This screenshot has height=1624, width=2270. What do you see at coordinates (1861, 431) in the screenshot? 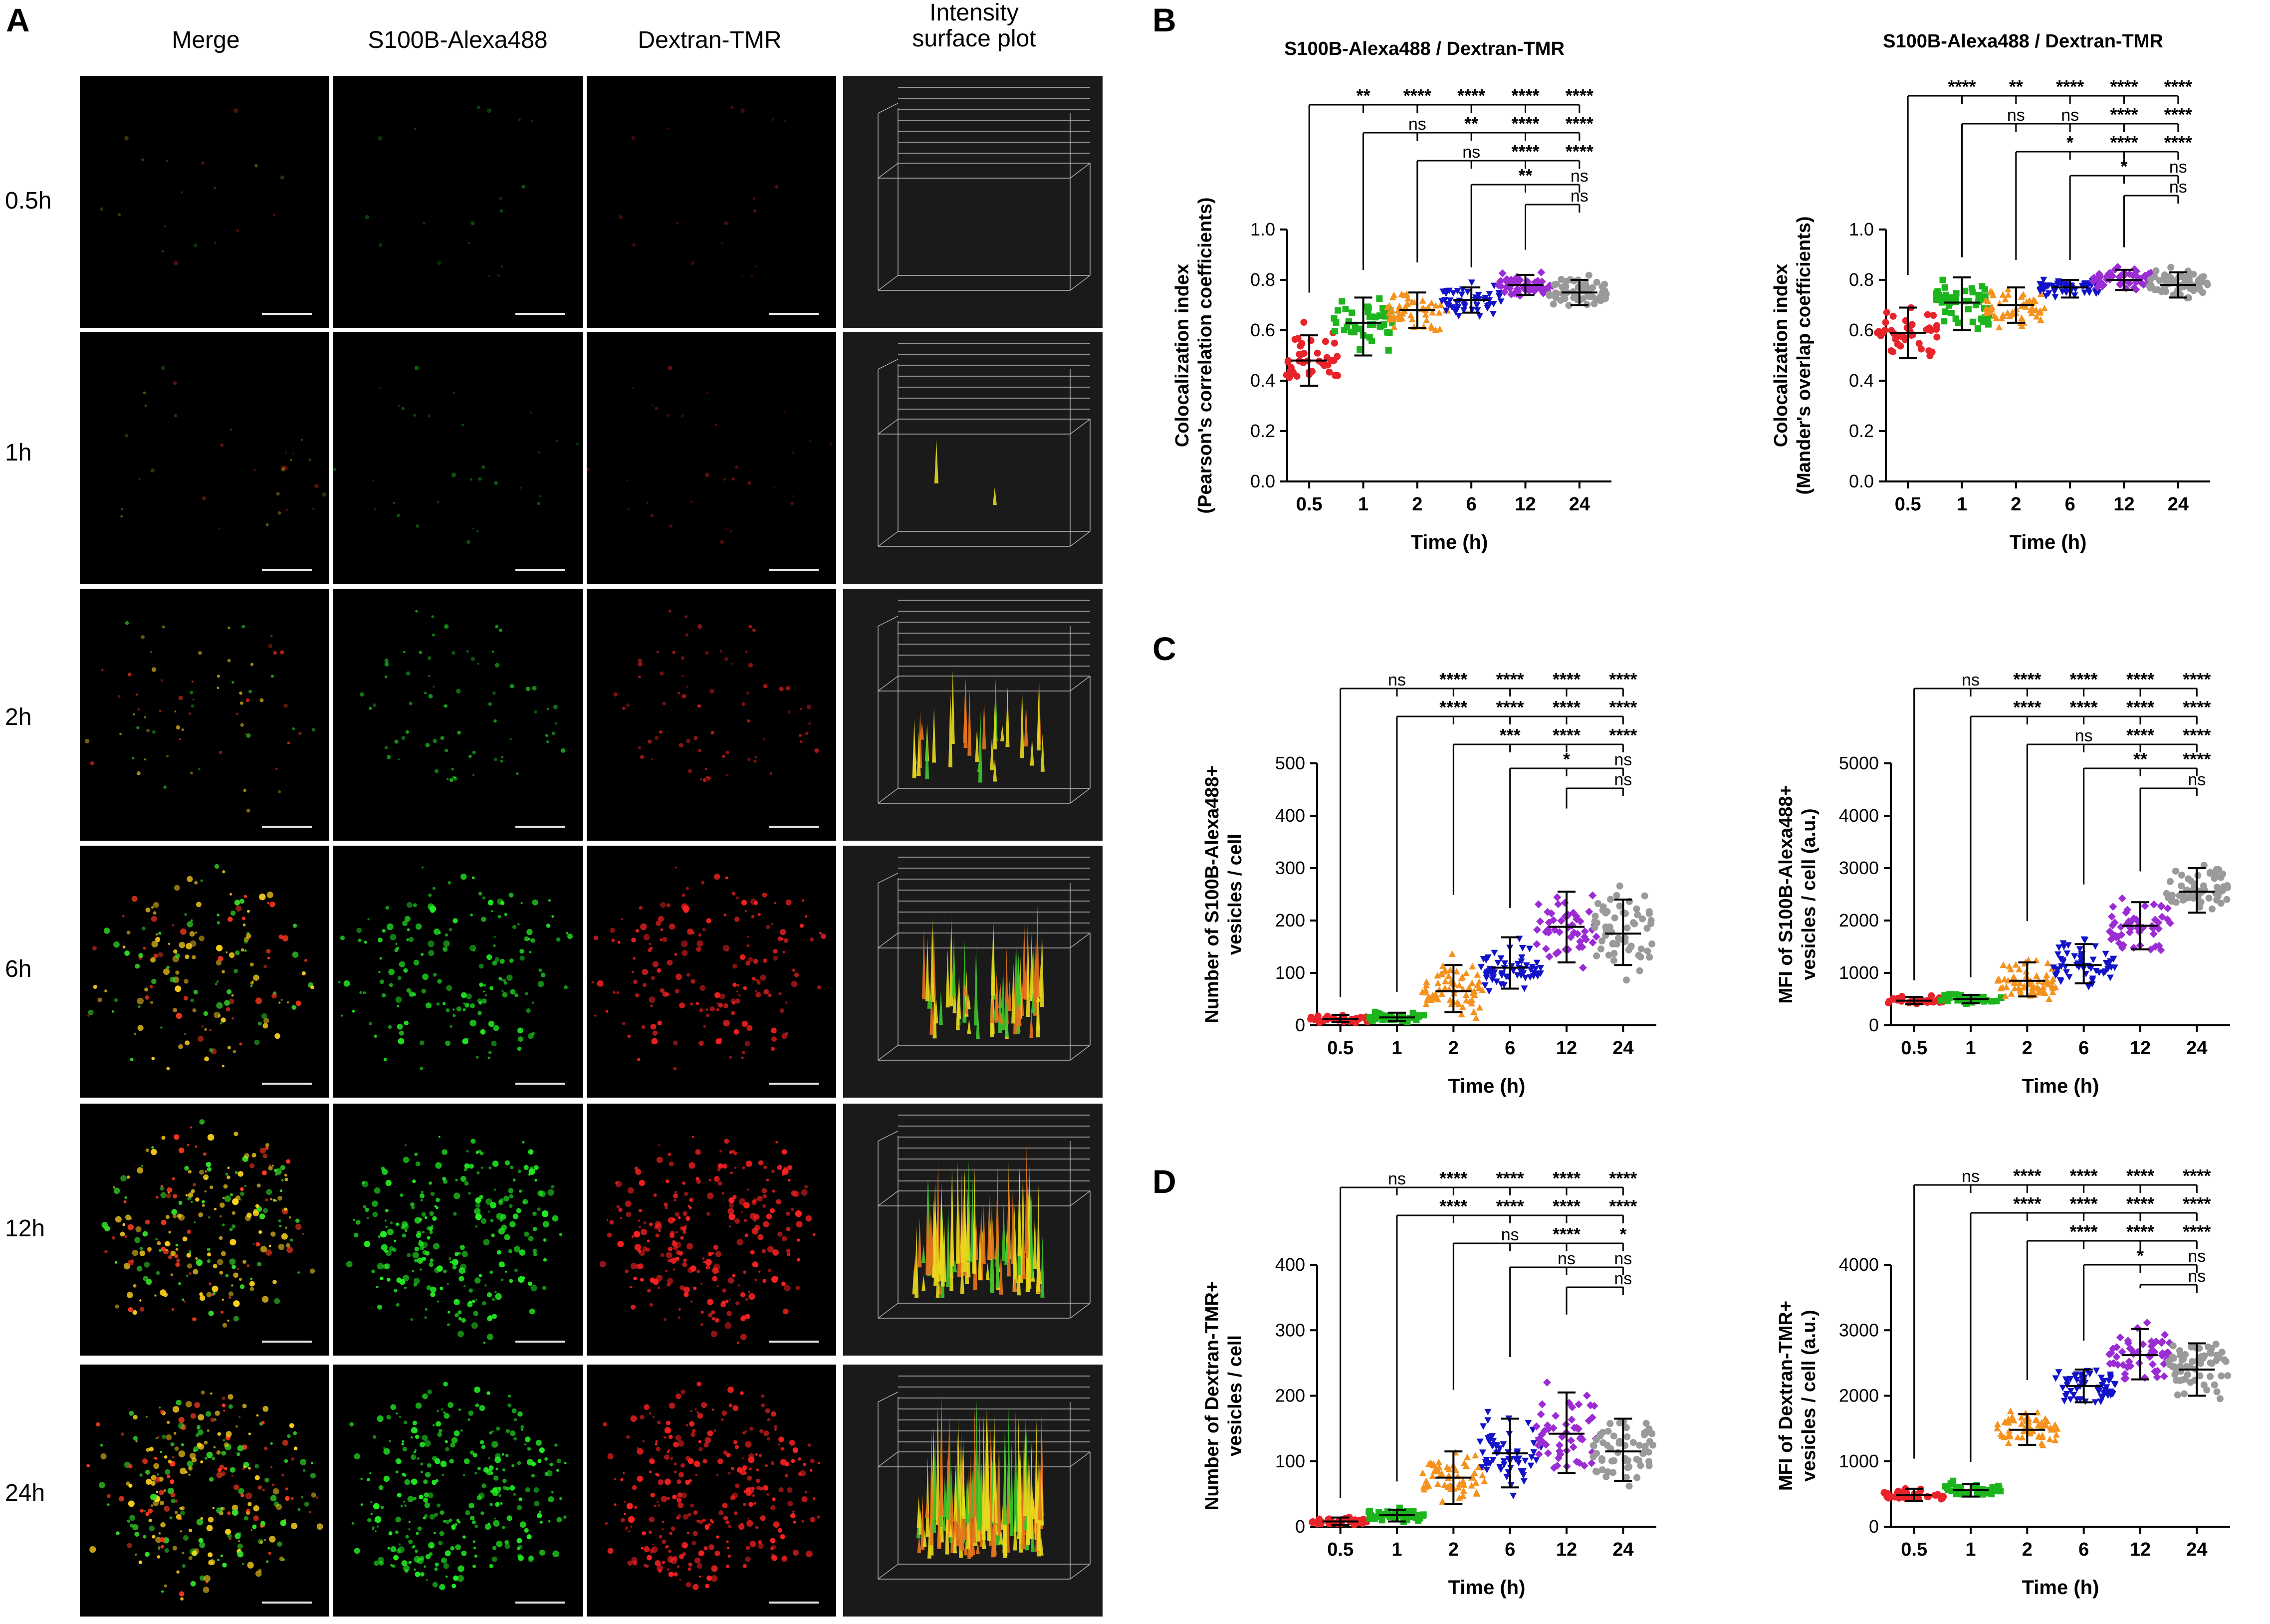
I see `y-tick-label: 0.2` at bounding box center [1861, 431].